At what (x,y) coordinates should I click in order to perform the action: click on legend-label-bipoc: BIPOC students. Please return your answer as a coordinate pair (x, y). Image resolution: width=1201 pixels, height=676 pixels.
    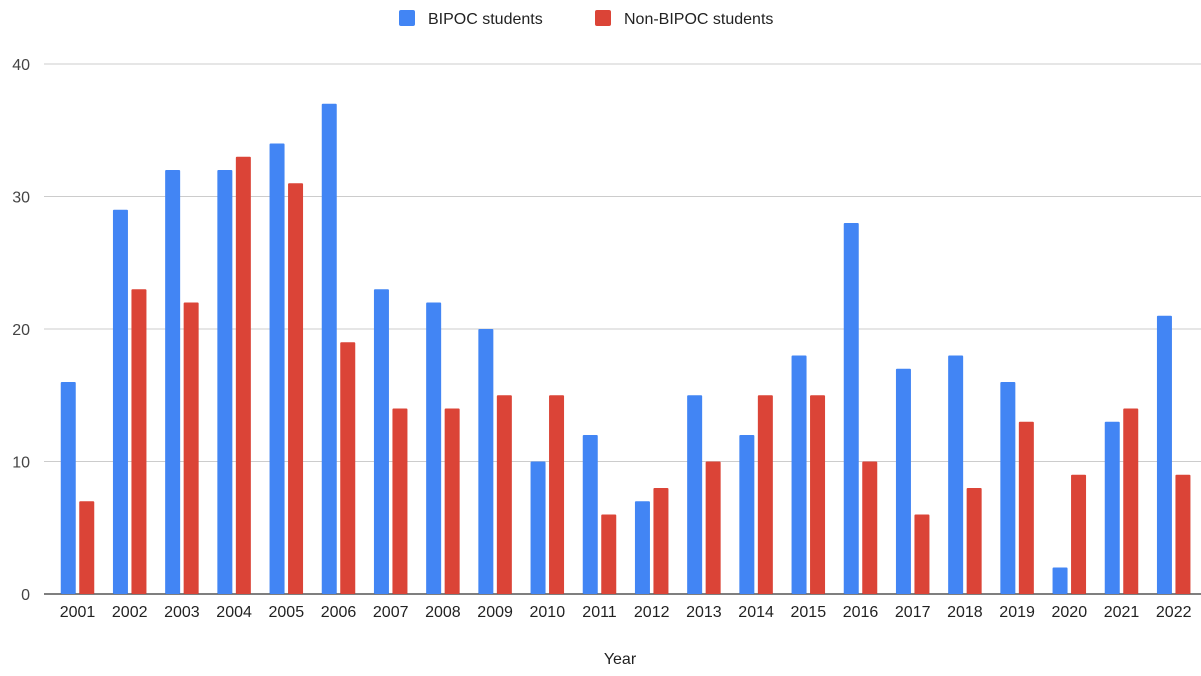
    Looking at the image, I should click on (485, 19).